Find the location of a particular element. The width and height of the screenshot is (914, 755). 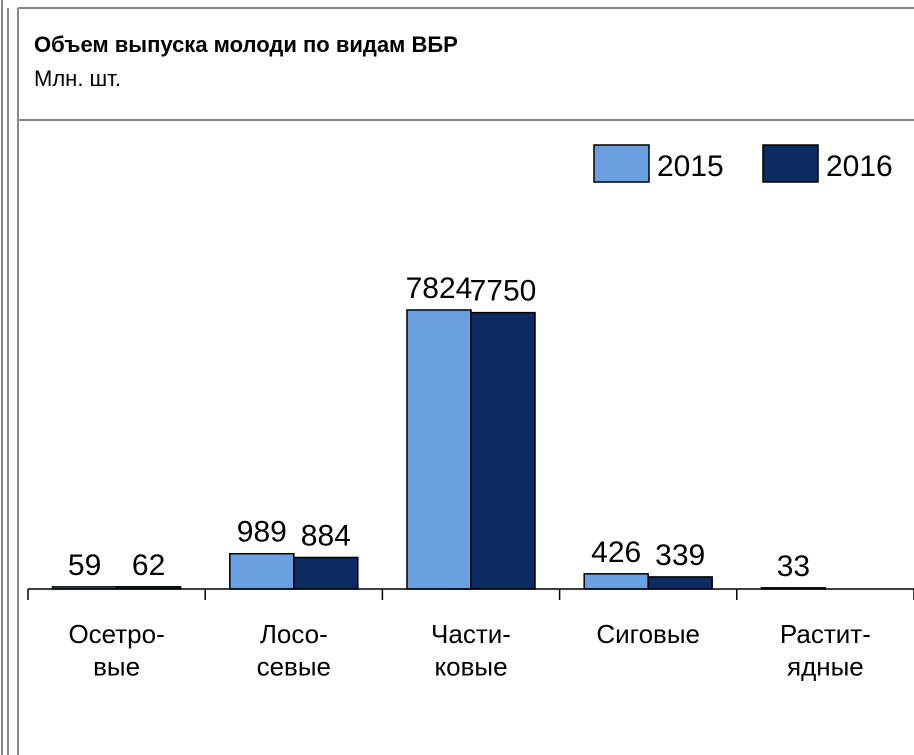

x-tick-label: Растит-ядные is located at coordinates (825, 650).